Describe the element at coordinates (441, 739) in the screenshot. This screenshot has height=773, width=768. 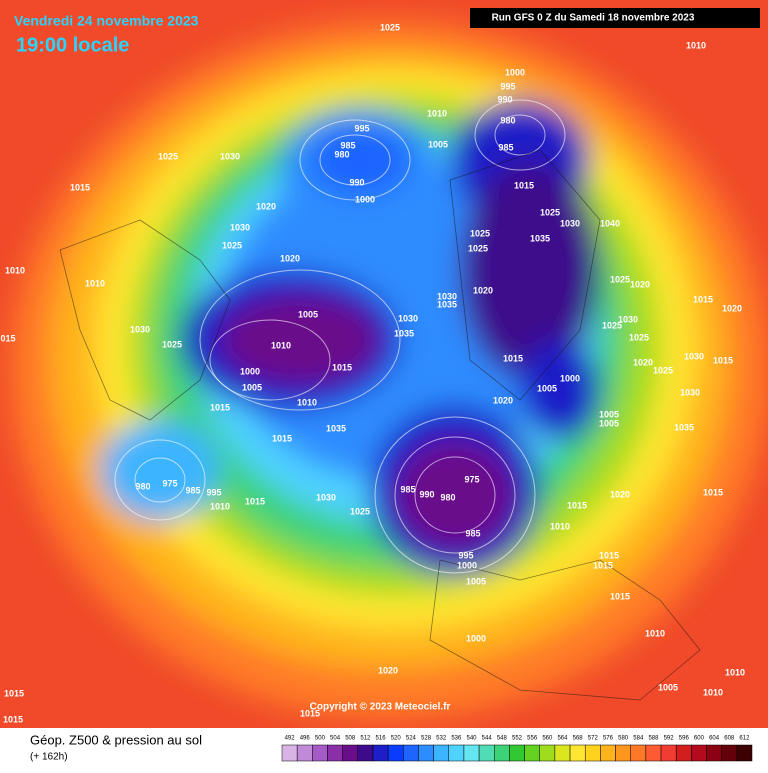
I see `scale-label: 532` at that location.